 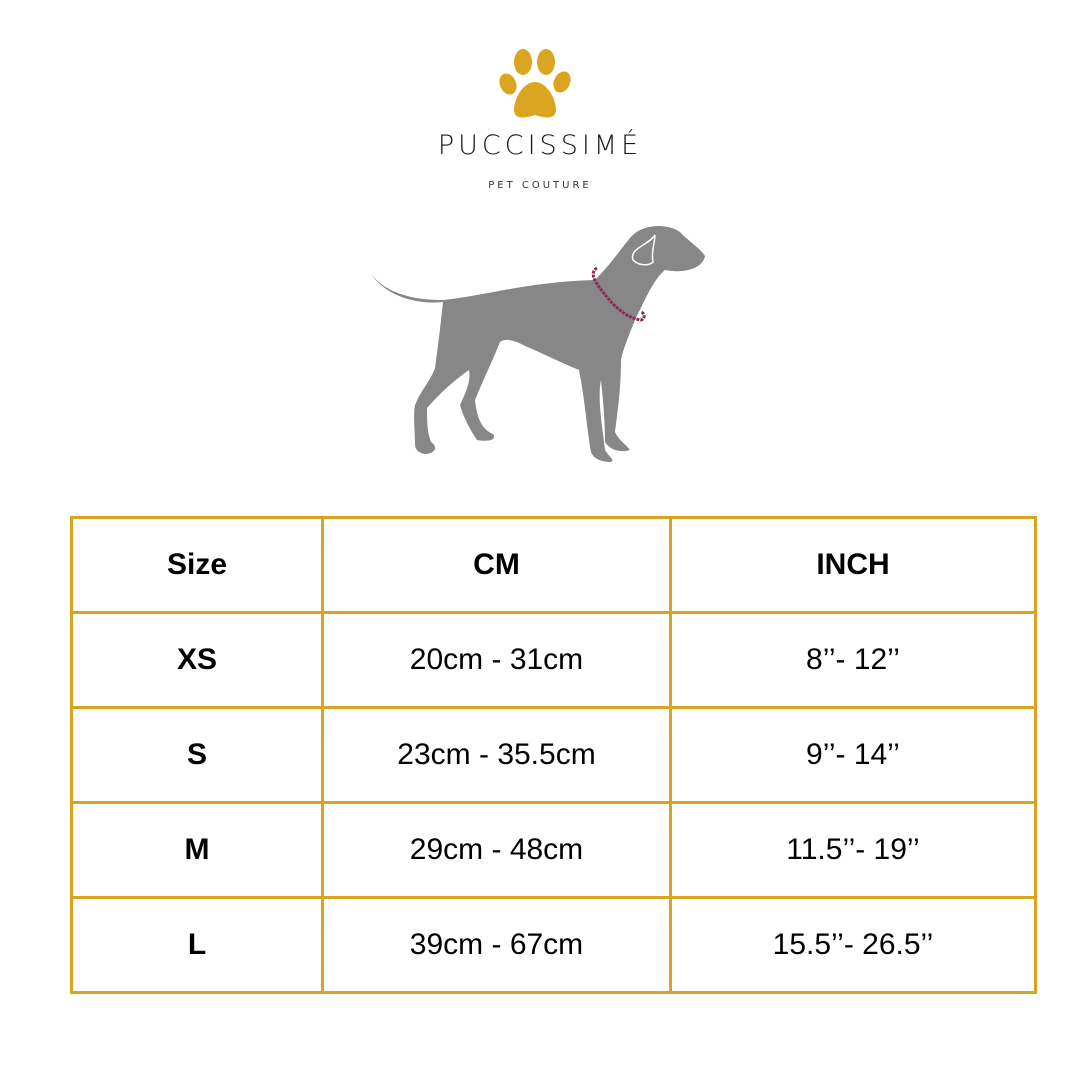 What do you see at coordinates (496, 945) in the screenshot?
I see `cm-cell: 39cm - 67cm` at bounding box center [496, 945].